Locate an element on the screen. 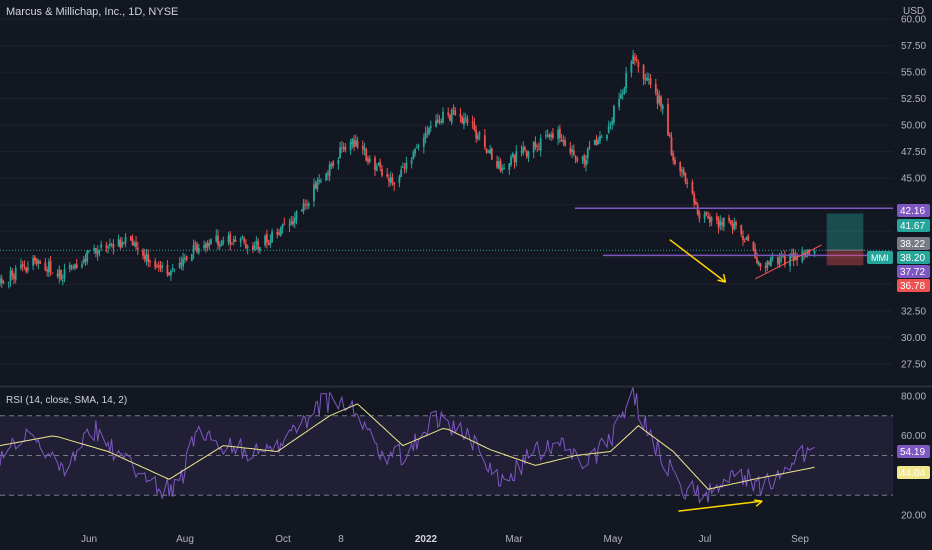 The height and width of the screenshot is (550, 932). ascending-trendline is located at coordinates (788, 262).